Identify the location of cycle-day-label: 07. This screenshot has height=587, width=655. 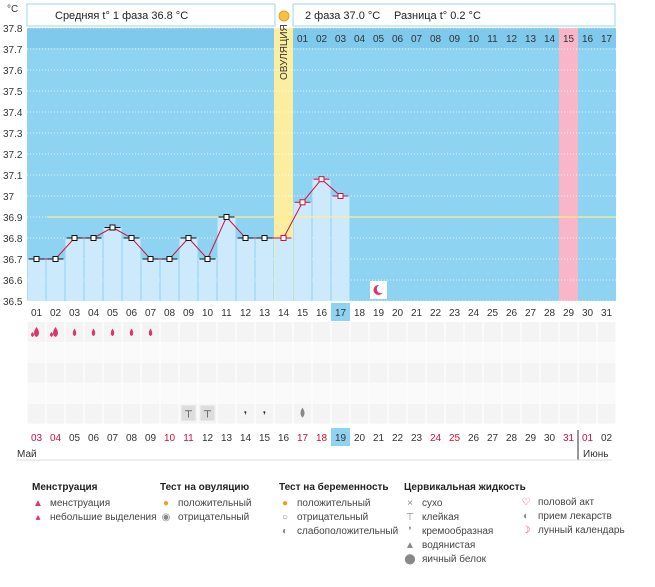
(151, 313).